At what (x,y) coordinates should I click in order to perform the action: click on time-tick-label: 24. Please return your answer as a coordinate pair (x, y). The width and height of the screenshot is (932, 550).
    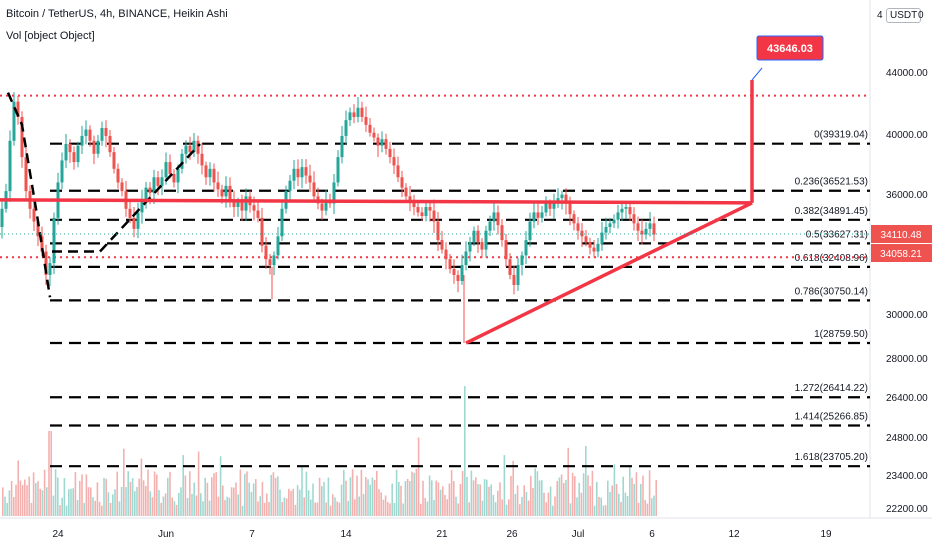
    Looking at the image, I should click on (58, 534).